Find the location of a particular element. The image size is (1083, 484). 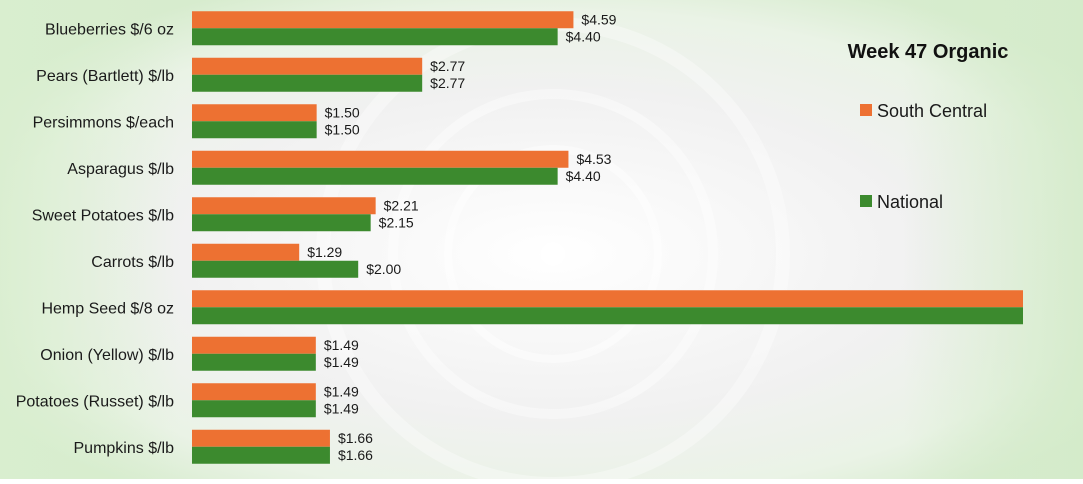

bar-national-carrots-lb is located at coordinates (275, 269).